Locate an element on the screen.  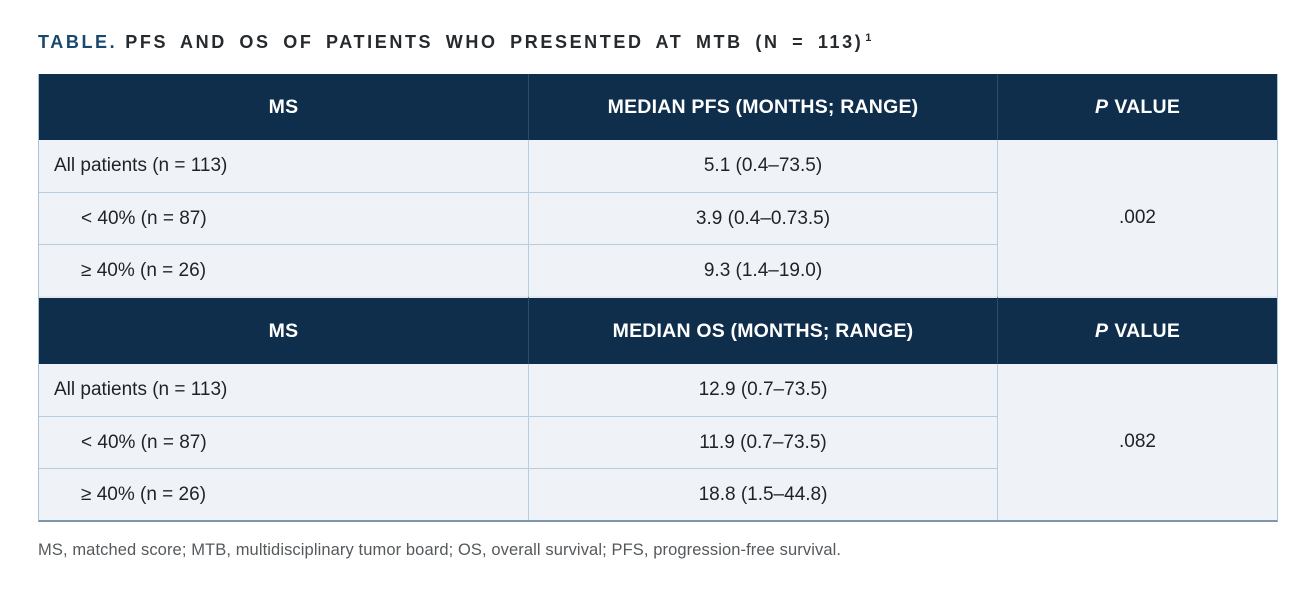
os-header-median: MEDIAN OS (MONTHS; RANGE) is located at coordinates (762, 330).